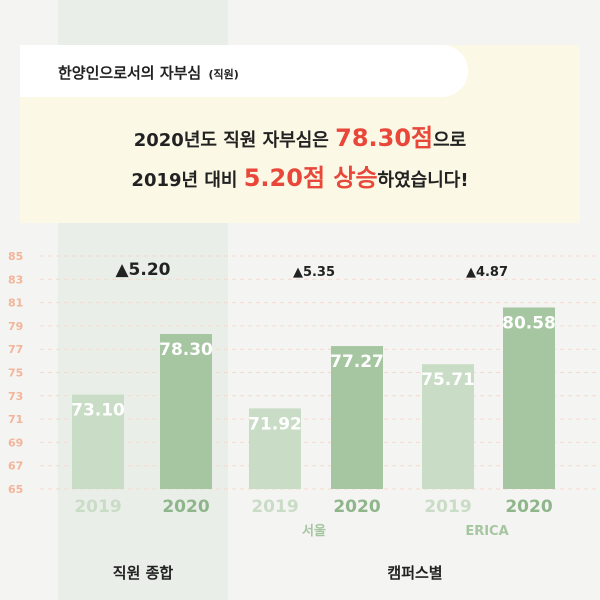 The image size is (600, 600). Describe the element at coordinates (15, 419) in the screenshot. I see `y-tick-label: 71` at that location.